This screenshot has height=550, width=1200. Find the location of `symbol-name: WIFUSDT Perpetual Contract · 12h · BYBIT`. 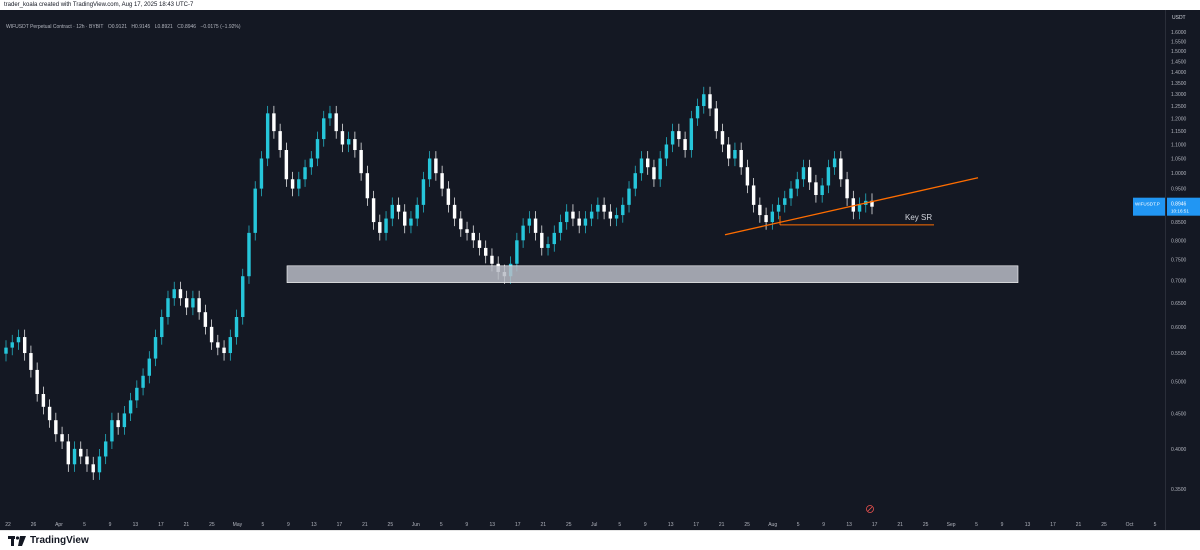

symbol-name: WIFUSDT Perpetual Contract · 12h · BYBIT is located at coordinates (55, 27).